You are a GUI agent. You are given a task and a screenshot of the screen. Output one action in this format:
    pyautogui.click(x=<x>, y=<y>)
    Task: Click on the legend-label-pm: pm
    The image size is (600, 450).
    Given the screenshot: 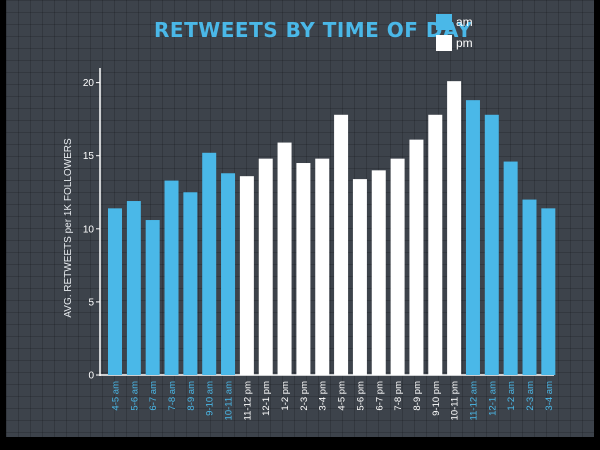 What is the action you would take?
    pyautogui.click(x=464, y=43)
    